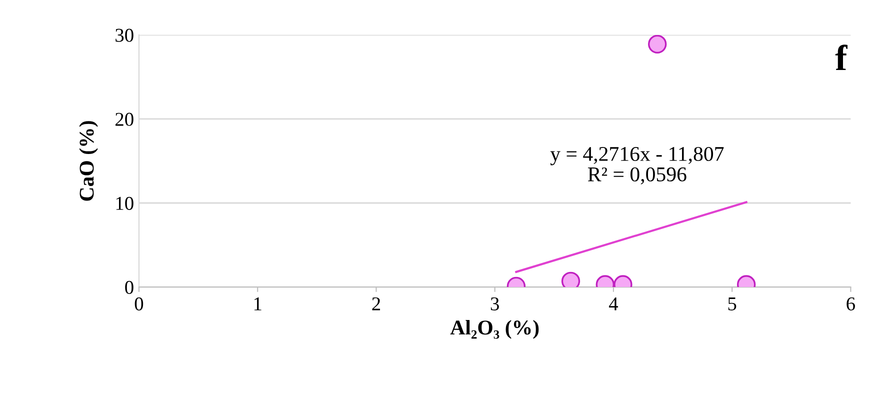  Describe the element at coordinates (850, 303) in the screenshot. I see `x-tick-label: 6` at that location.